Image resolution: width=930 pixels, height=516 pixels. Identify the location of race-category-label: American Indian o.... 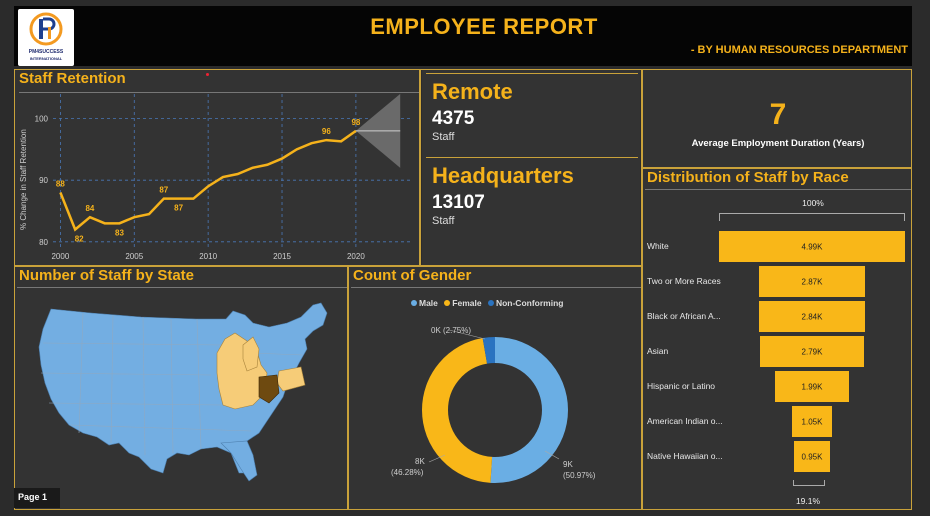
(685, 420).